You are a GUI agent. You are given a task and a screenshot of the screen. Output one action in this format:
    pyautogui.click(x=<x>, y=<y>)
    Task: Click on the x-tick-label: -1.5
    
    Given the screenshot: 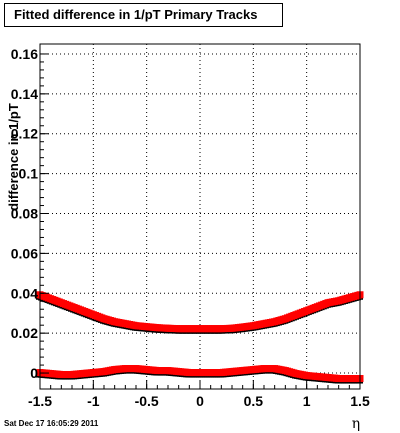 What is the action you would take?
    pyautogui.click(x=40, y=401)
    